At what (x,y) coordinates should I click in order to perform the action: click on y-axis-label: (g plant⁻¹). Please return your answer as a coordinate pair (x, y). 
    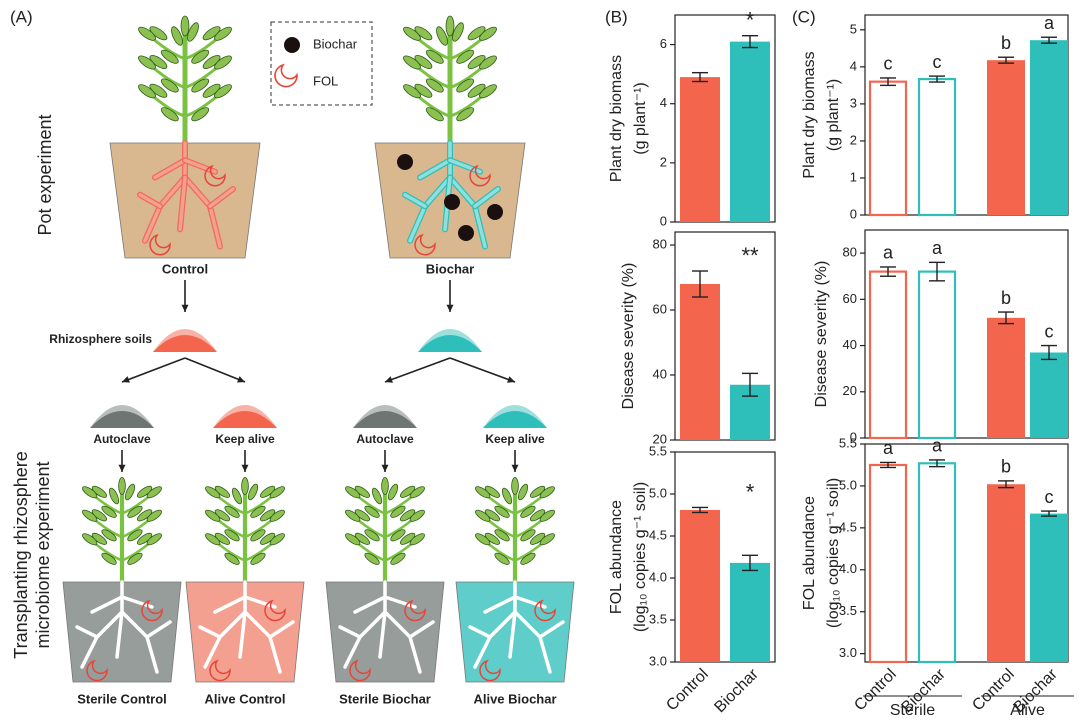
    Looking at the image, I should click on (640, 118).